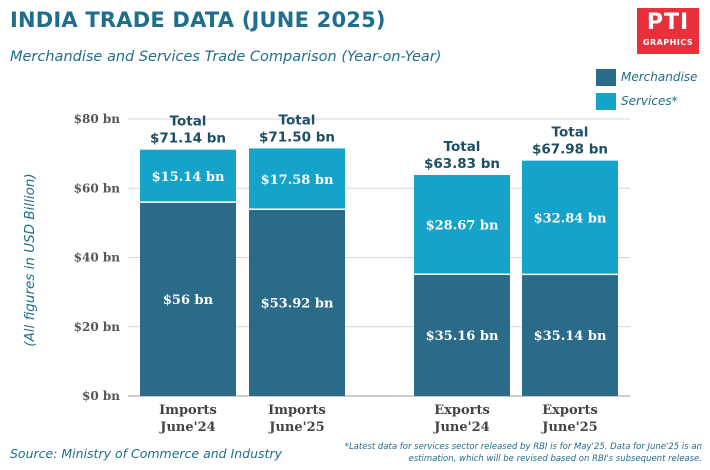 This screenshot has width=710, height=470. Describe the element at coordinates (462, 164) in the screenshot. I see `total-value: $63.83 bn` at that location.